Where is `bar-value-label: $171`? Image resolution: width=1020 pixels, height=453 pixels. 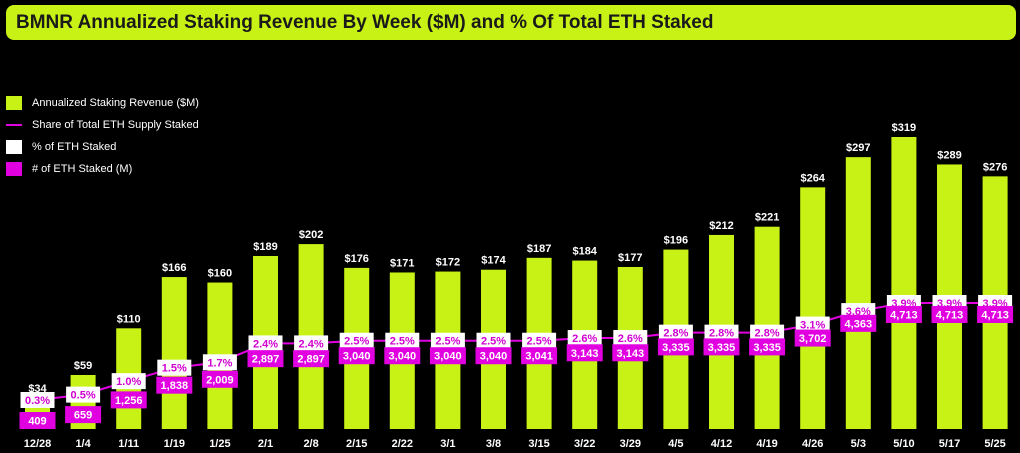
bar-value-label: $171 is located at coordinates (402, 263).